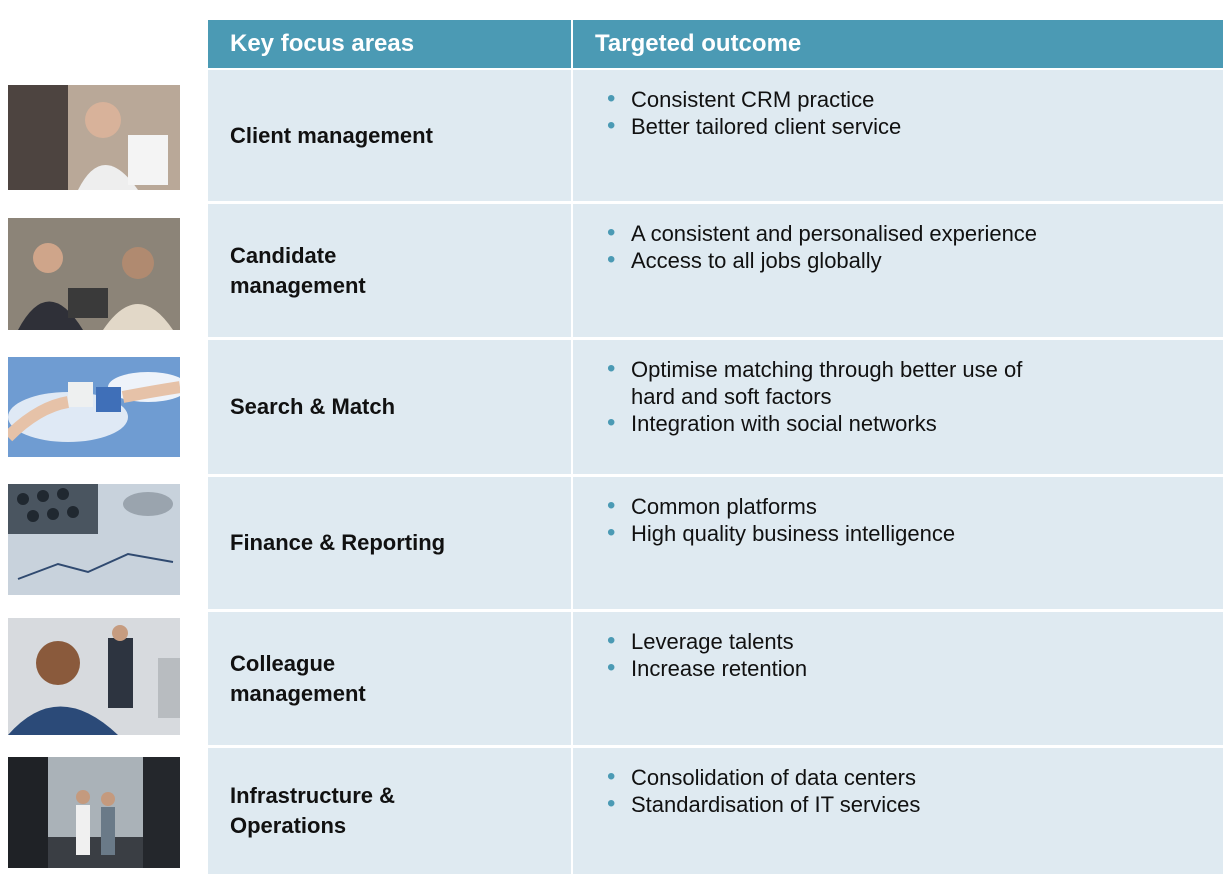  Describe the element at coordinates (724, 506) in the screenshot. I see `text-line: Common platforms` at that location.